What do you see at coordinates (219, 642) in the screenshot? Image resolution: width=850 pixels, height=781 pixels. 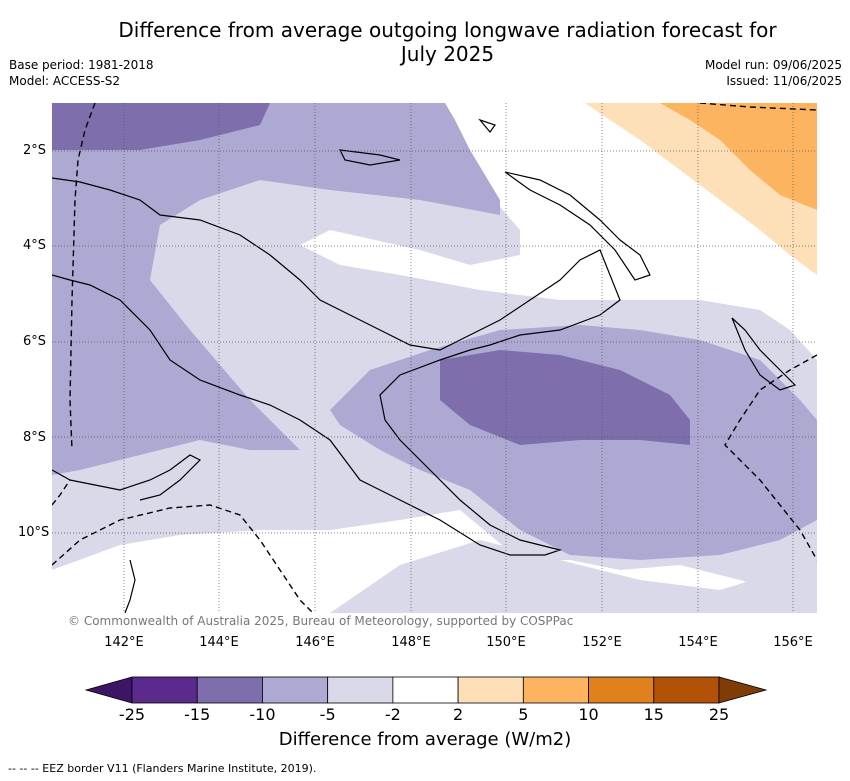 I see `lon-tick-144e: 144°E` at bounding box center [219, 642].